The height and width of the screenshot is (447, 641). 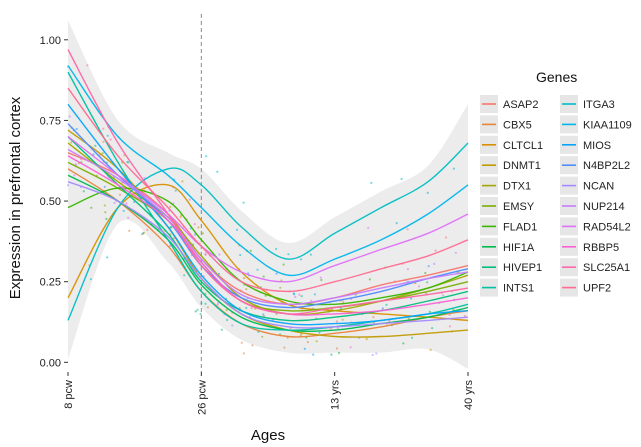 I want to click on legend-label-itga3: ITGA3, so click(x=599, y=105).